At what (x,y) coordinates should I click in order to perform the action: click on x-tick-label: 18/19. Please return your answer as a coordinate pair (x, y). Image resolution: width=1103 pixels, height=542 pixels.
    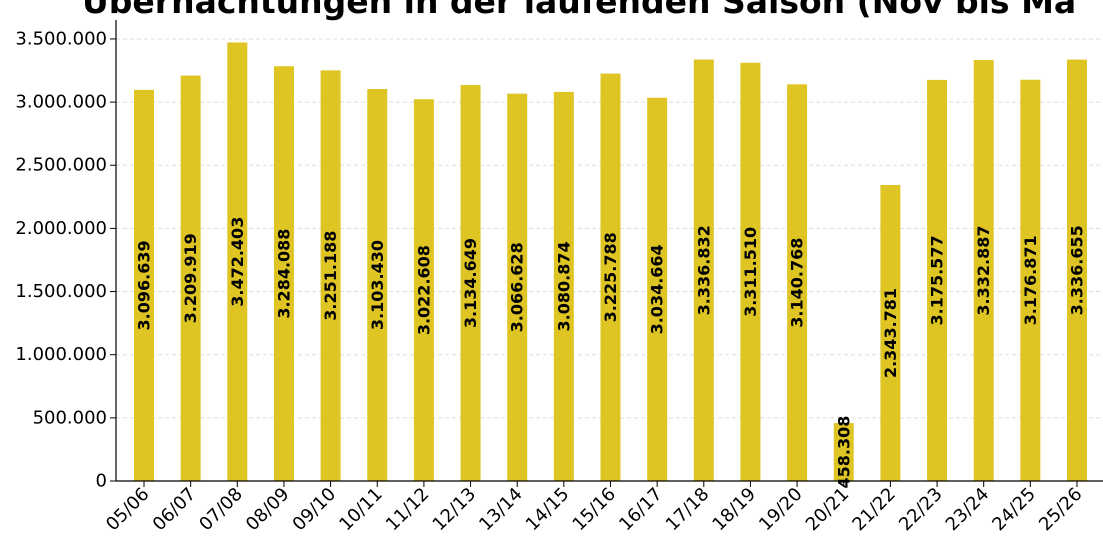
    Looking at the image, I should click on (734, 510).